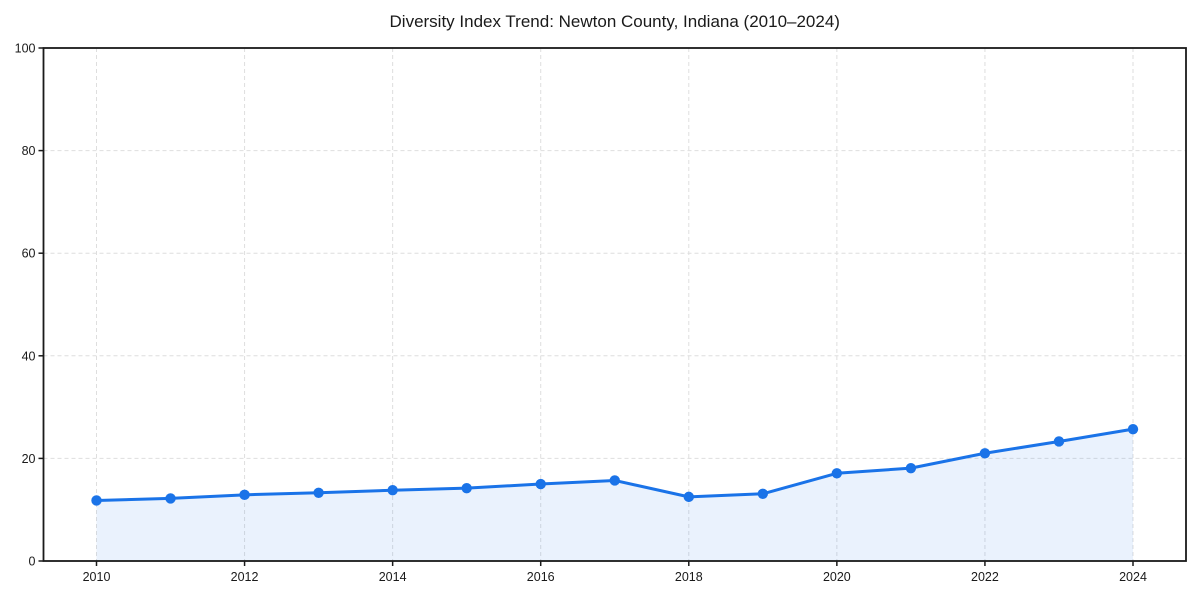 The width and height of the screenshot is (1200, 600). Describe the element at coordinates (763, 493) in the screenshot. I see `data-point-2019` at that location.